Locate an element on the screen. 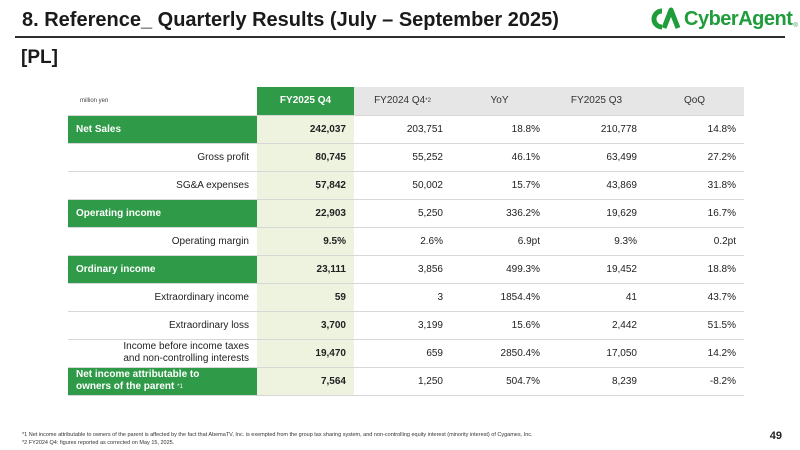 The height and width of the screenshot is (450, 800). cell-value: 203,751 is located at coordinates (402, 129).